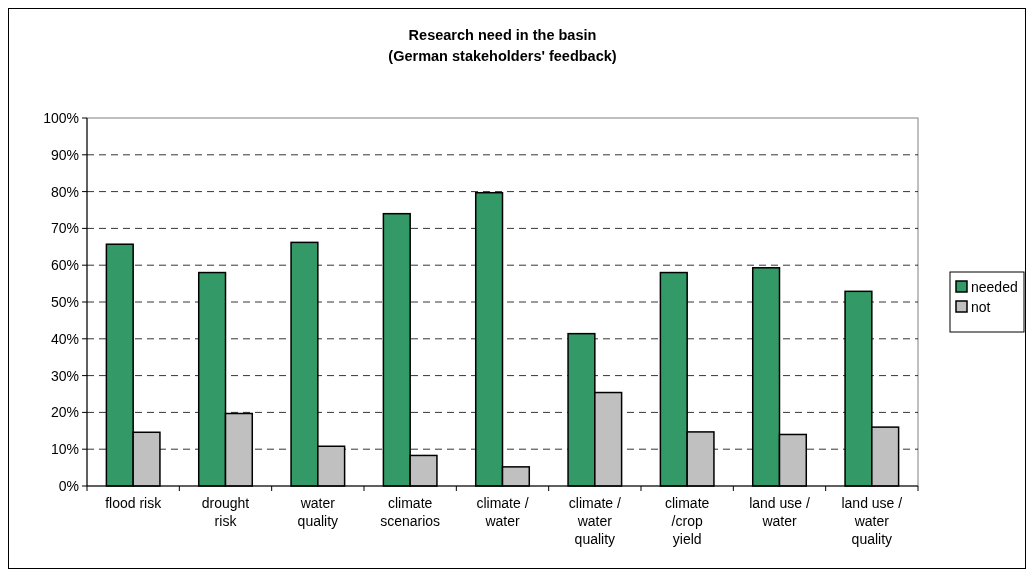 The width and height of the screenshot is (1034, 577). Describe the element at coordinates (64, 228) in the screenshot. I see `y-tick-label: 70%` at that location.